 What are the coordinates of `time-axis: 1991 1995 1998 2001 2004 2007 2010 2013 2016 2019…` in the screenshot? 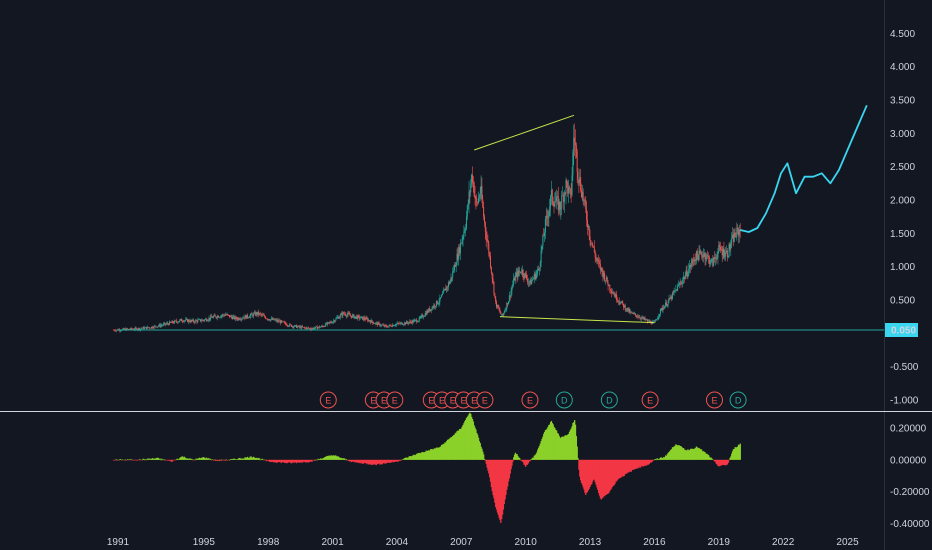 It's located at (483, 542).